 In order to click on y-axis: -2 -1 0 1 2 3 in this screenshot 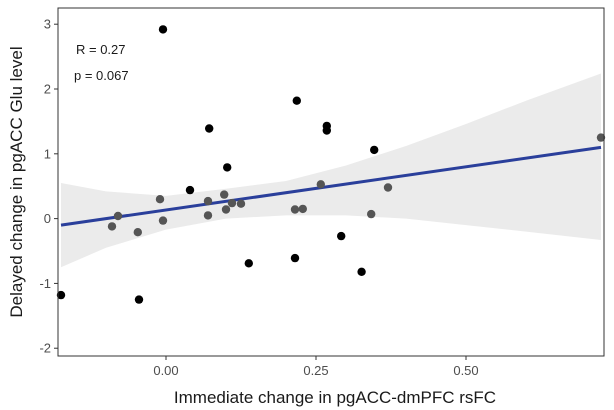, I will do `click(48, 186)`.